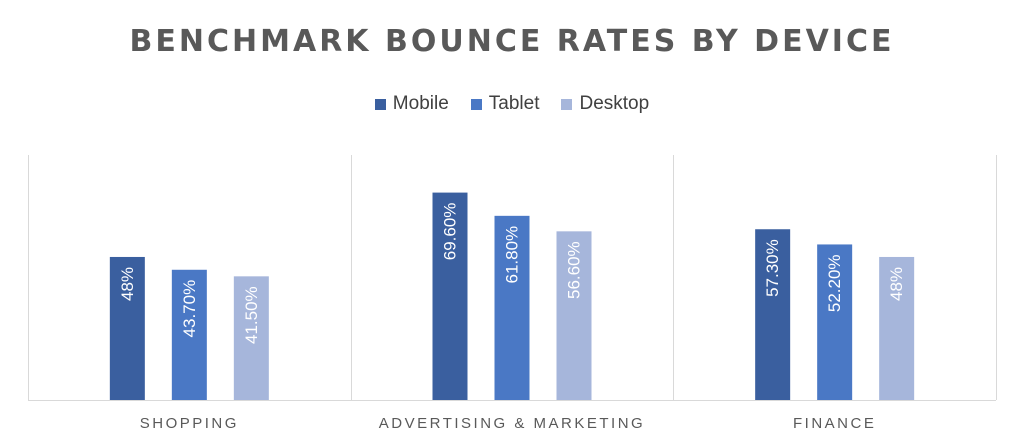 This screenshot has height=448, width=1024. I want to click on legend-item-desktop: Desktop, so click(605, 104).